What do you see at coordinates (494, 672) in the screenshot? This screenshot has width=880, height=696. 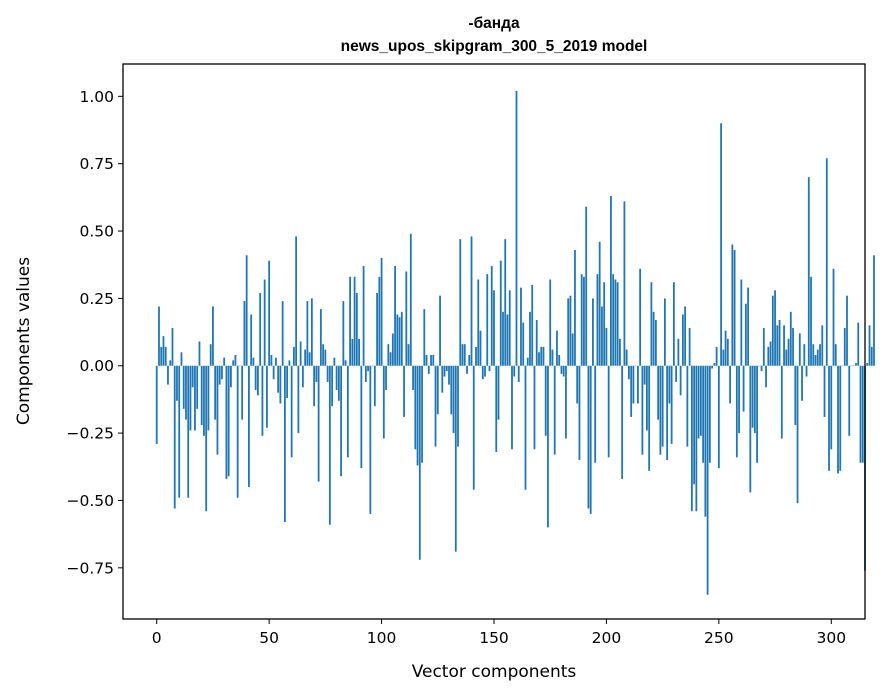 I see `x-axis-label: Vector components` at bounding box center [494, 672].